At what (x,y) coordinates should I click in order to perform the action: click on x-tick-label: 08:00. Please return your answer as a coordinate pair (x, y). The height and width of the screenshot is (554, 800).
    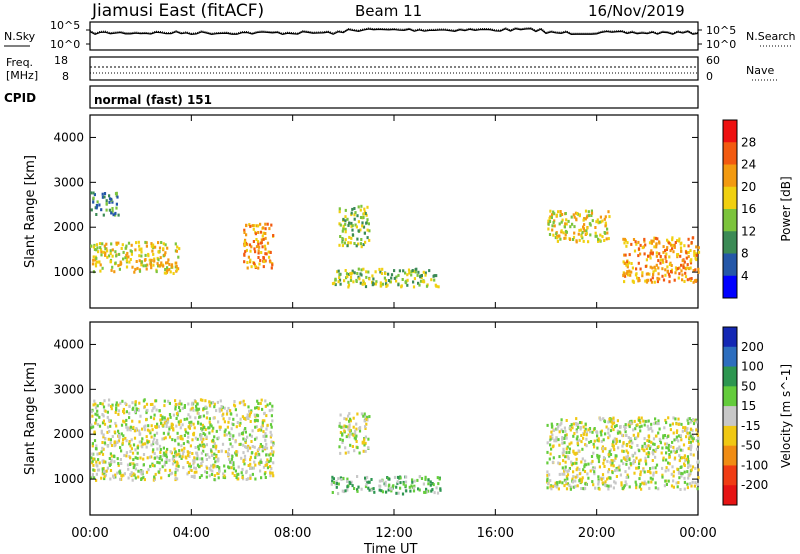
    Looking at the image, I should click on (292, 533).